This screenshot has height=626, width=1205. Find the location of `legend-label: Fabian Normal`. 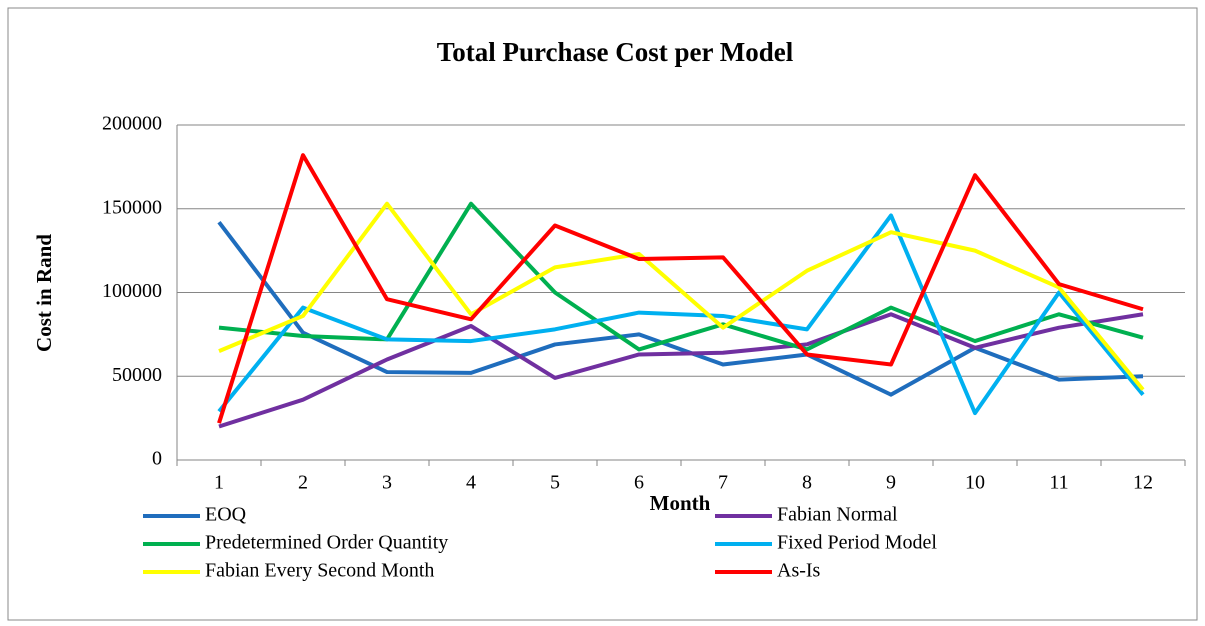

legend-label: Fabian Normal is located at coordinates (837, 515).